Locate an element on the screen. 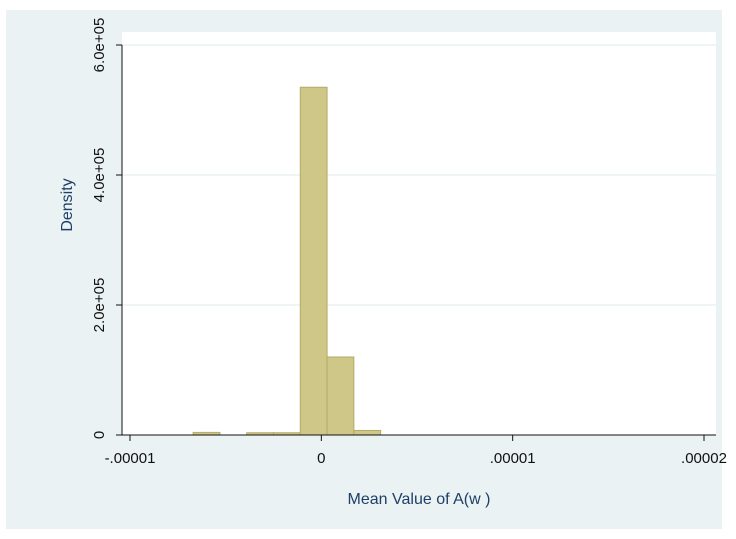 This screenshot has width=736, height=539. y-tick-label: 0 is located at coordinates (99, 435).